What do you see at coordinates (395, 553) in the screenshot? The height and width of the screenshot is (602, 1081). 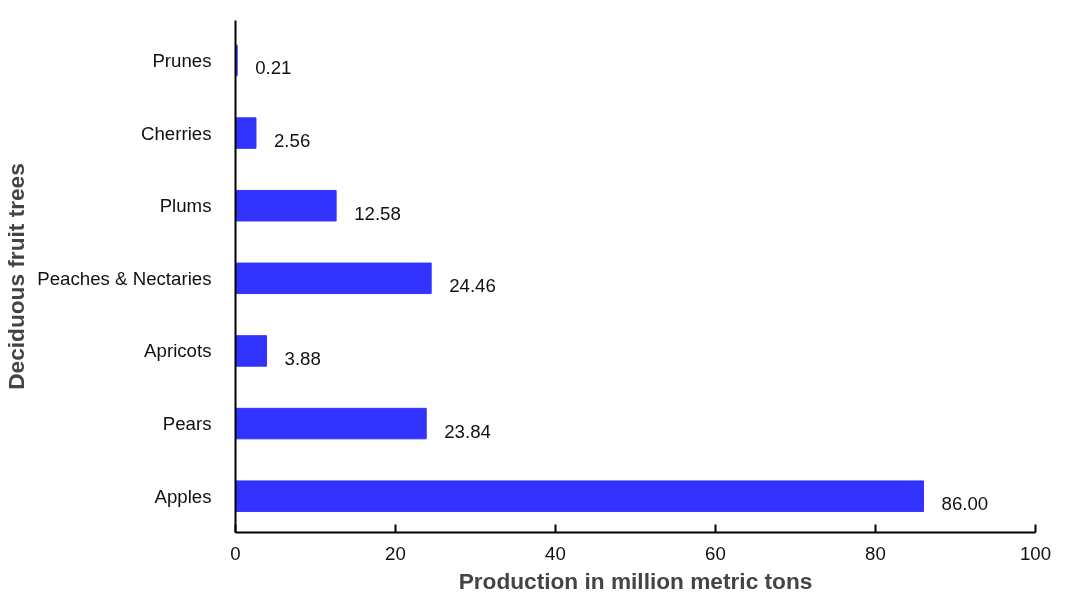 I see `x-tick-label: 20` at bounding box center [395, 553].